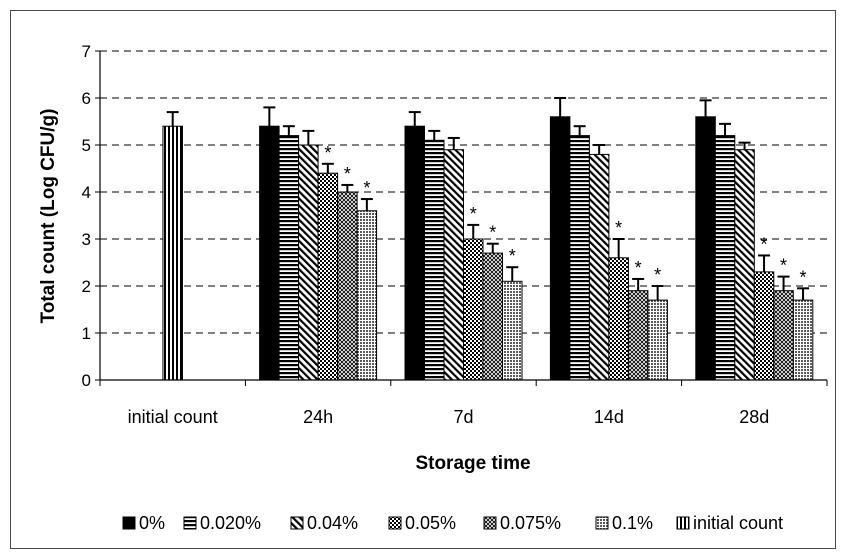  What do you see at coordinates (86, 51) in the screenshot?
I see `y-tick-label: 7` at bounding box center [86, 51].